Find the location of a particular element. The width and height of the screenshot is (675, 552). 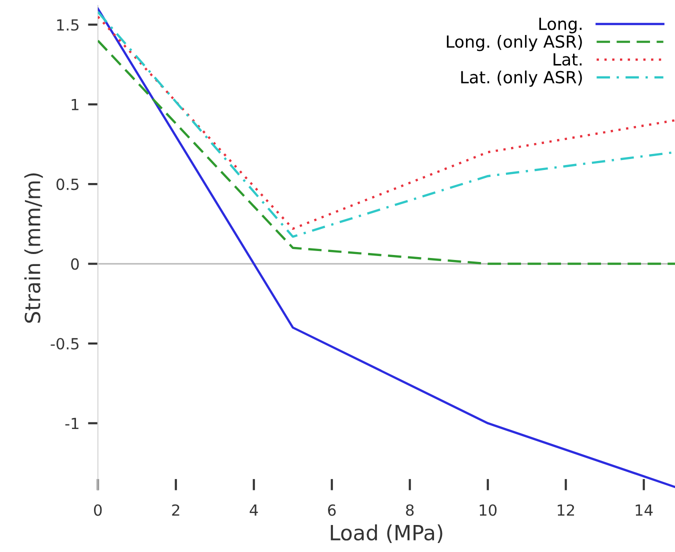

y-tick-label: -0.5 is located at coordinates (64, 344).